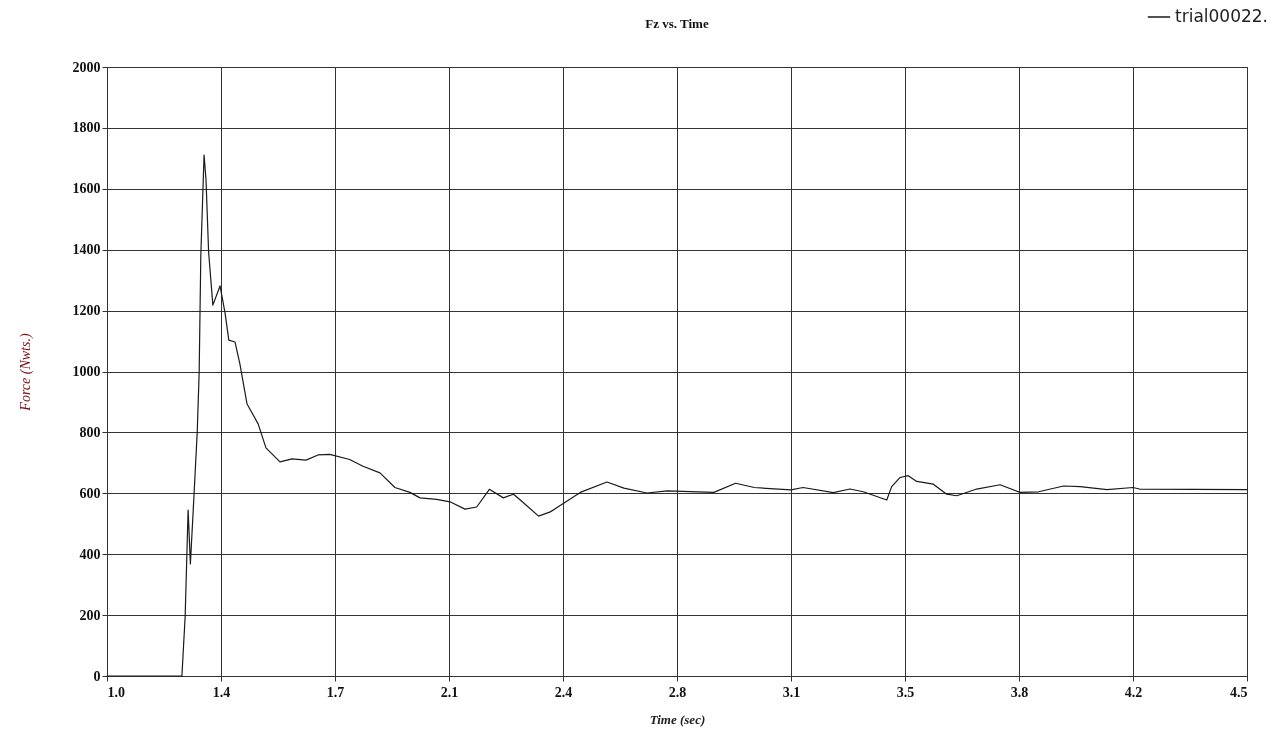  What do you see at coordinates (677, 692) in the screenshot?
I see `x-tick-label: 2.8` at bounding box center [677, 692].